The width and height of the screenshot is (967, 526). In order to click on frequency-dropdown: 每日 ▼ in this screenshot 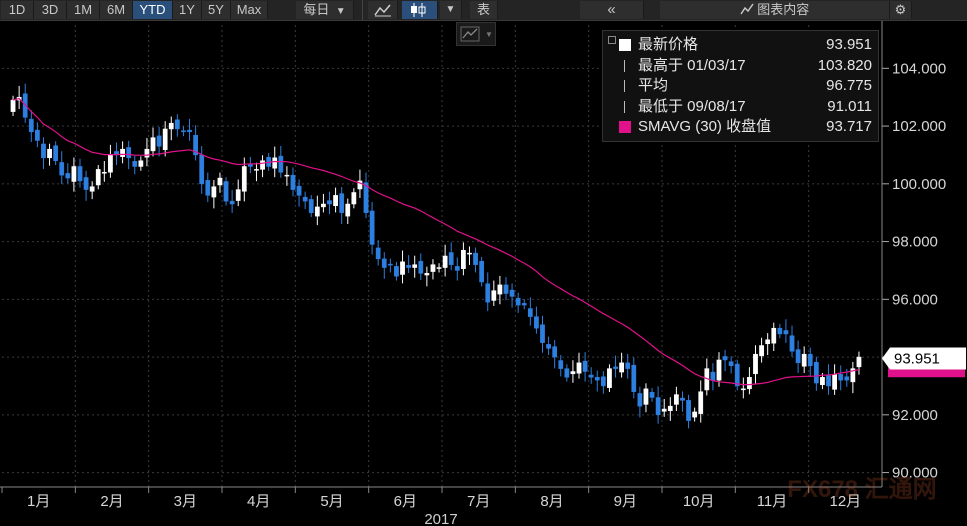, I will do `click(325, 10)`.